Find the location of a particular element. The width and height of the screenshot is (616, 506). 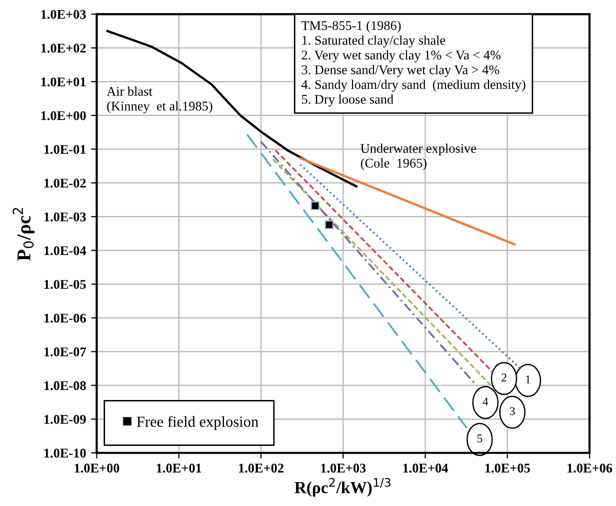

annotation: 2 is located at coordinates (504, 378).